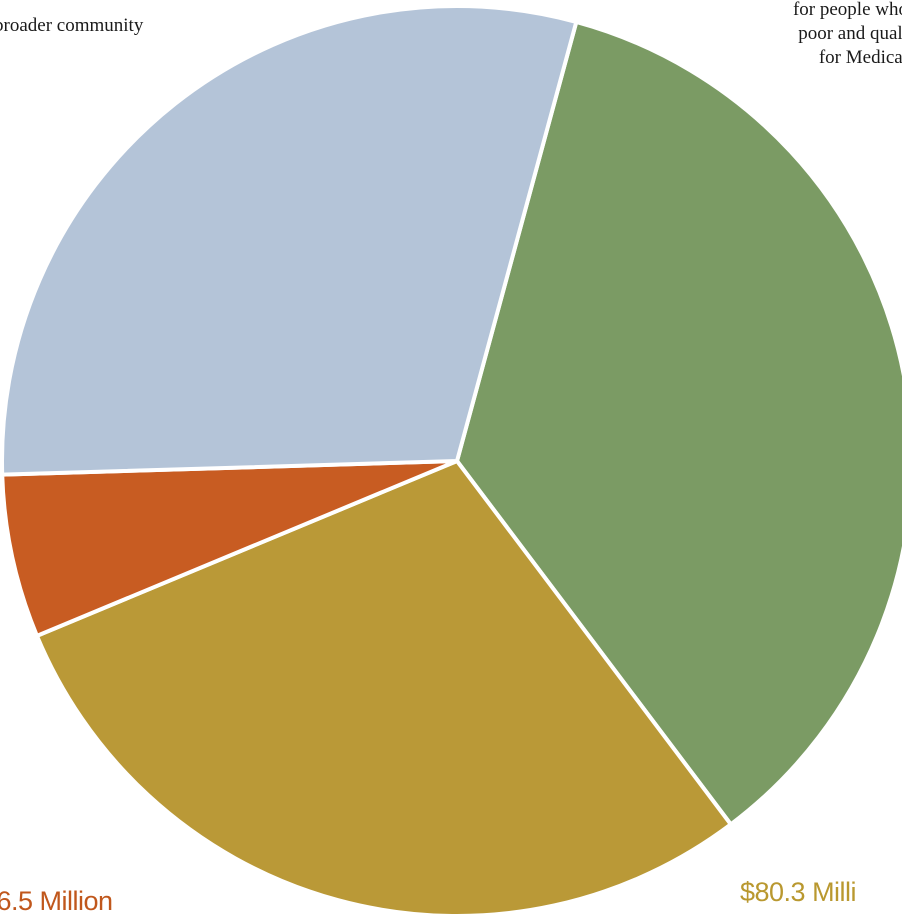 The height and width of the screenshot is (917, 902). I want to click on annotation-right-line: poor and quali, so click(850, 33).